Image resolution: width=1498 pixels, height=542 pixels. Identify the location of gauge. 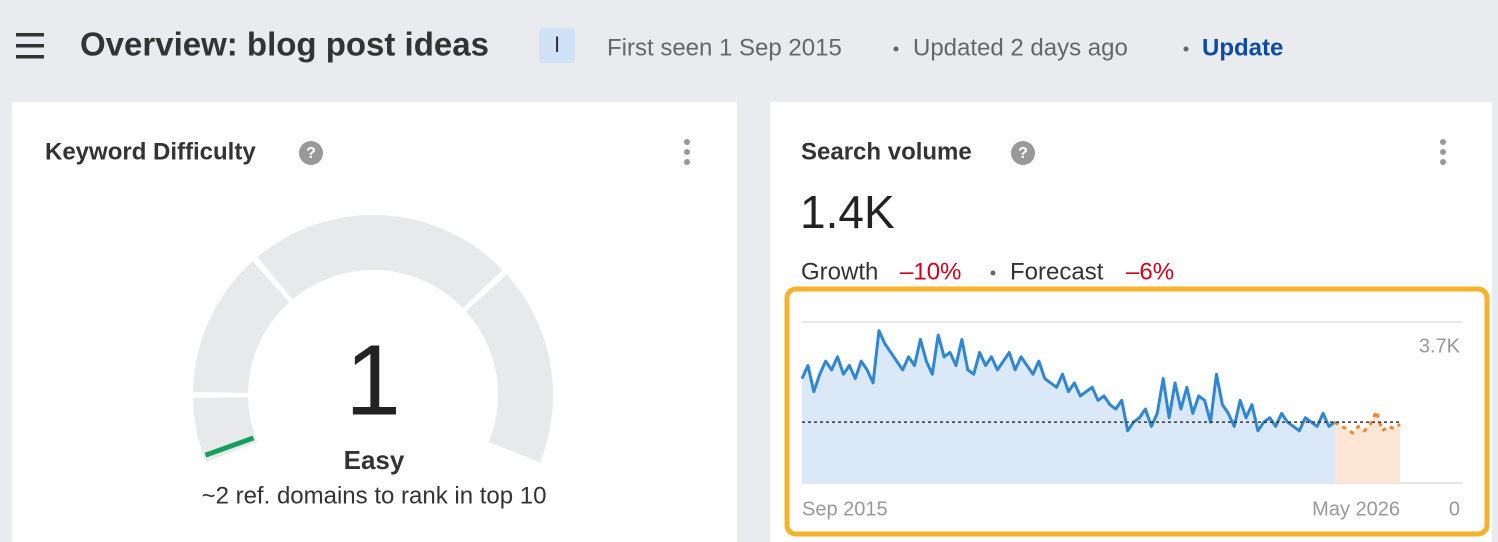
(373, 339).